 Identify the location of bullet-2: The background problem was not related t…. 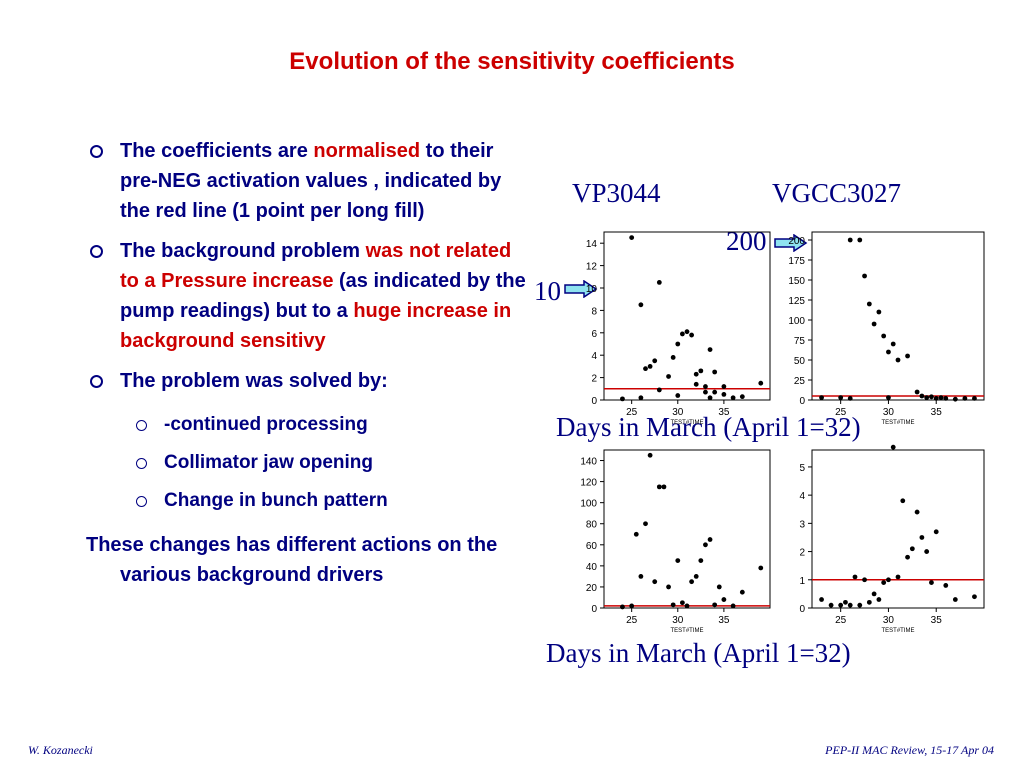
(306, 296).